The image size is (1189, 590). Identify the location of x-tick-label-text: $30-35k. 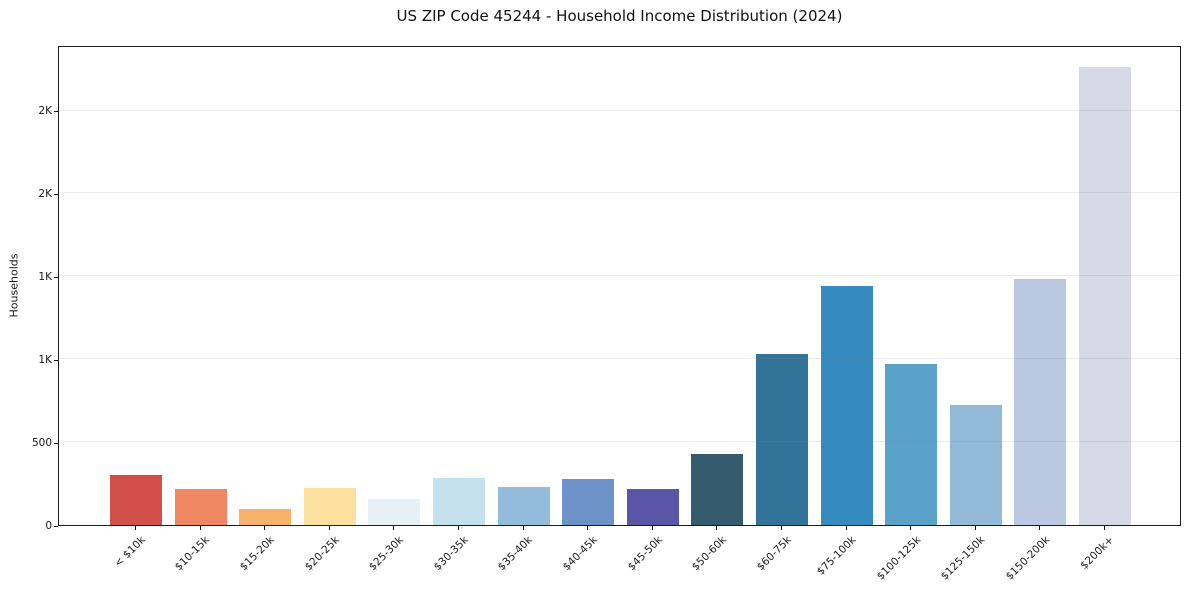
(451, 554).